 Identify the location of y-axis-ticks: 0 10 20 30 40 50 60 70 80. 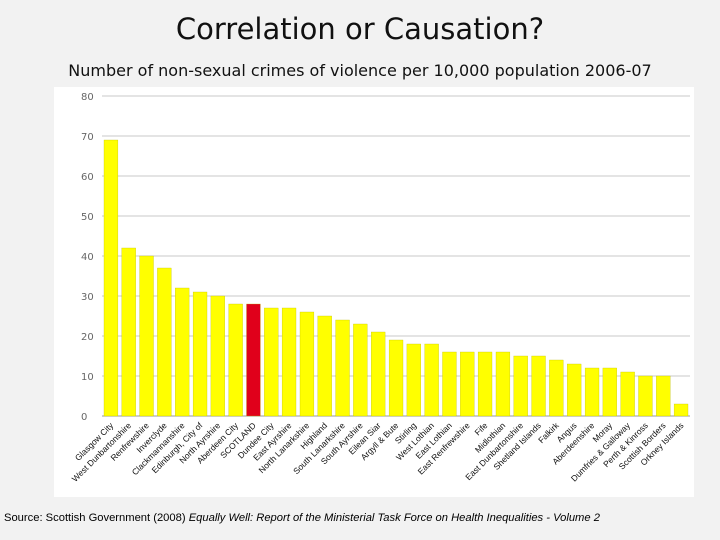
(87, 257).